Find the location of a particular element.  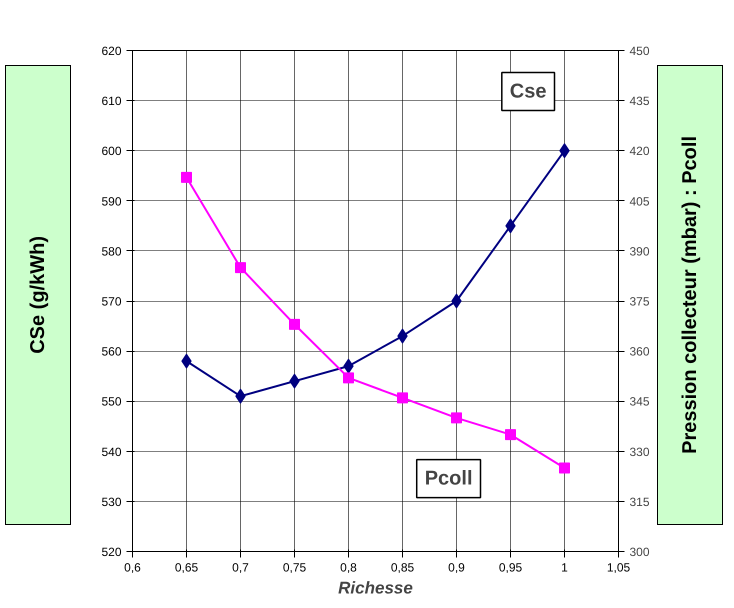

text: Pcoll is located at coordinates (448, 479).